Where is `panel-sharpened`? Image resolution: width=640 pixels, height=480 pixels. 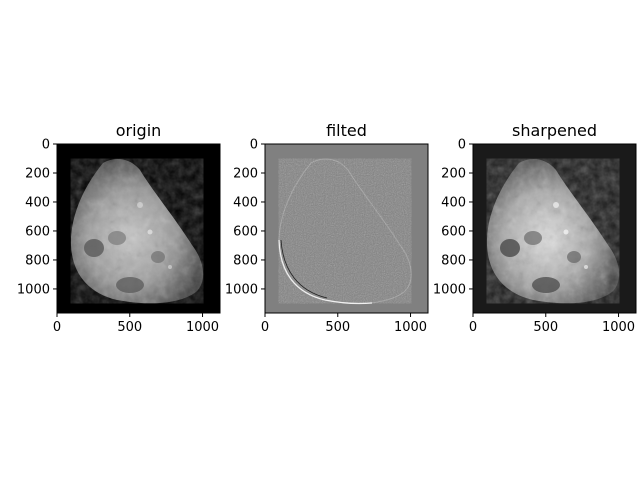
panel-sharpened is located at coordinates (554, 228).